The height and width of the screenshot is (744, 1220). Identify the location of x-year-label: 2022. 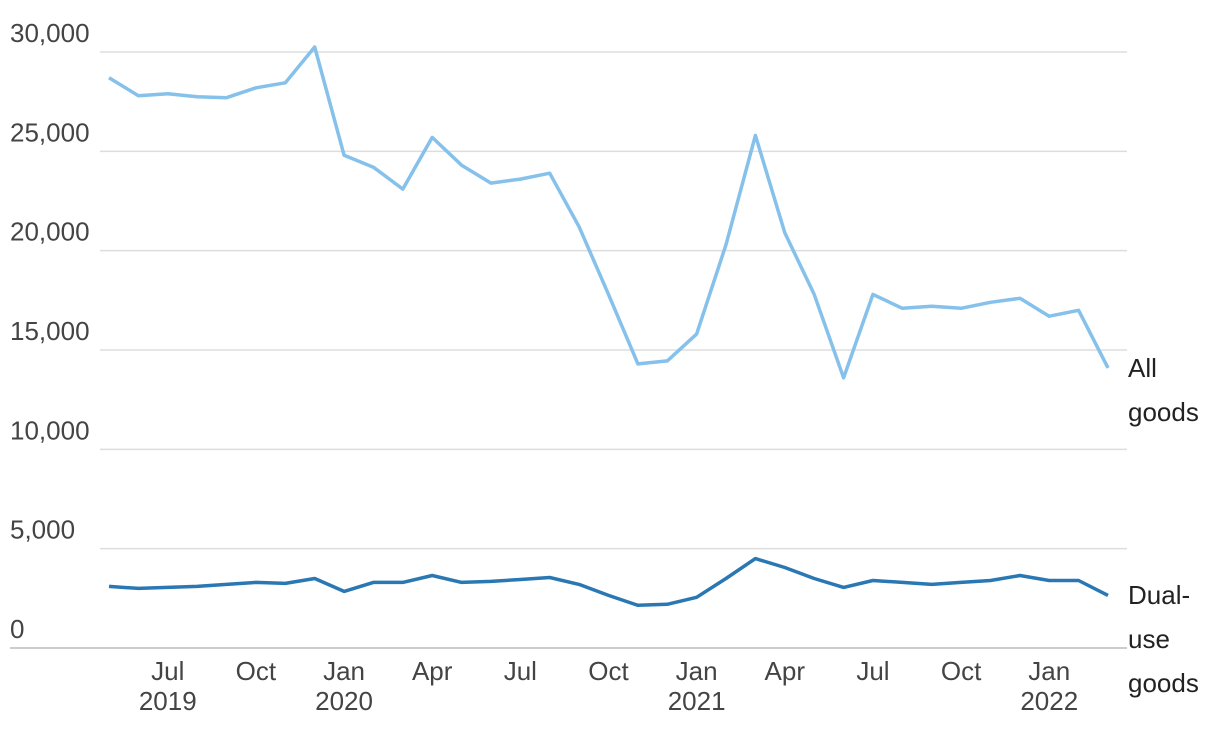
(1049, 701).